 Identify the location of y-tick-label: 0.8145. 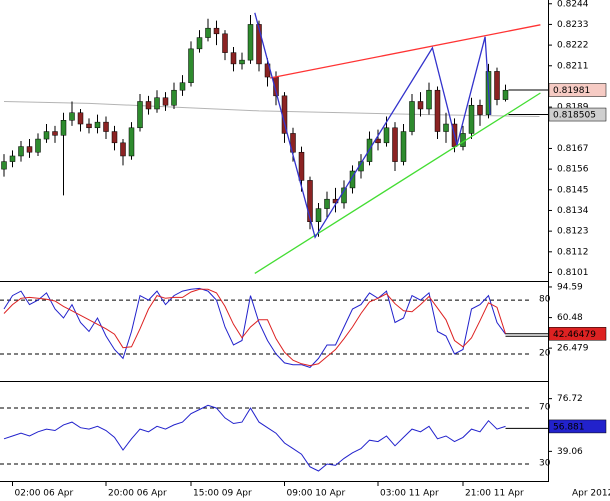
(573, 190).